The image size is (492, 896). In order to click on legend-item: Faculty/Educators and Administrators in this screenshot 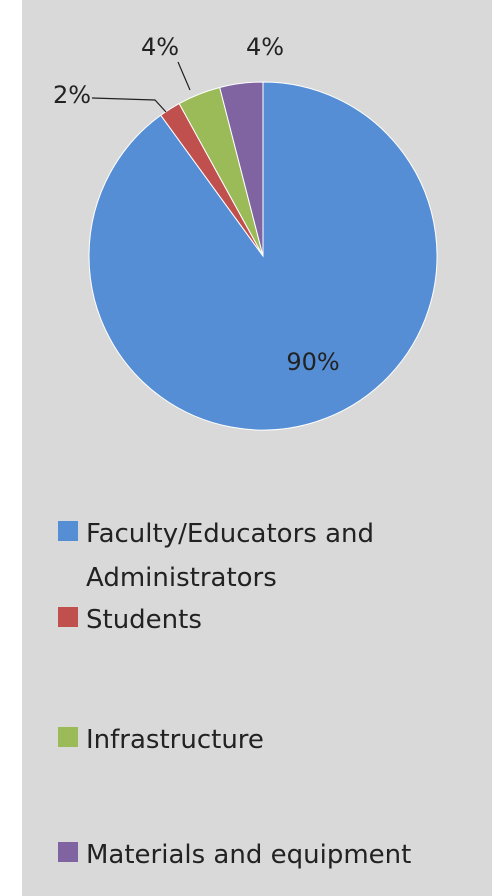, I will do `click(273, 556)`.